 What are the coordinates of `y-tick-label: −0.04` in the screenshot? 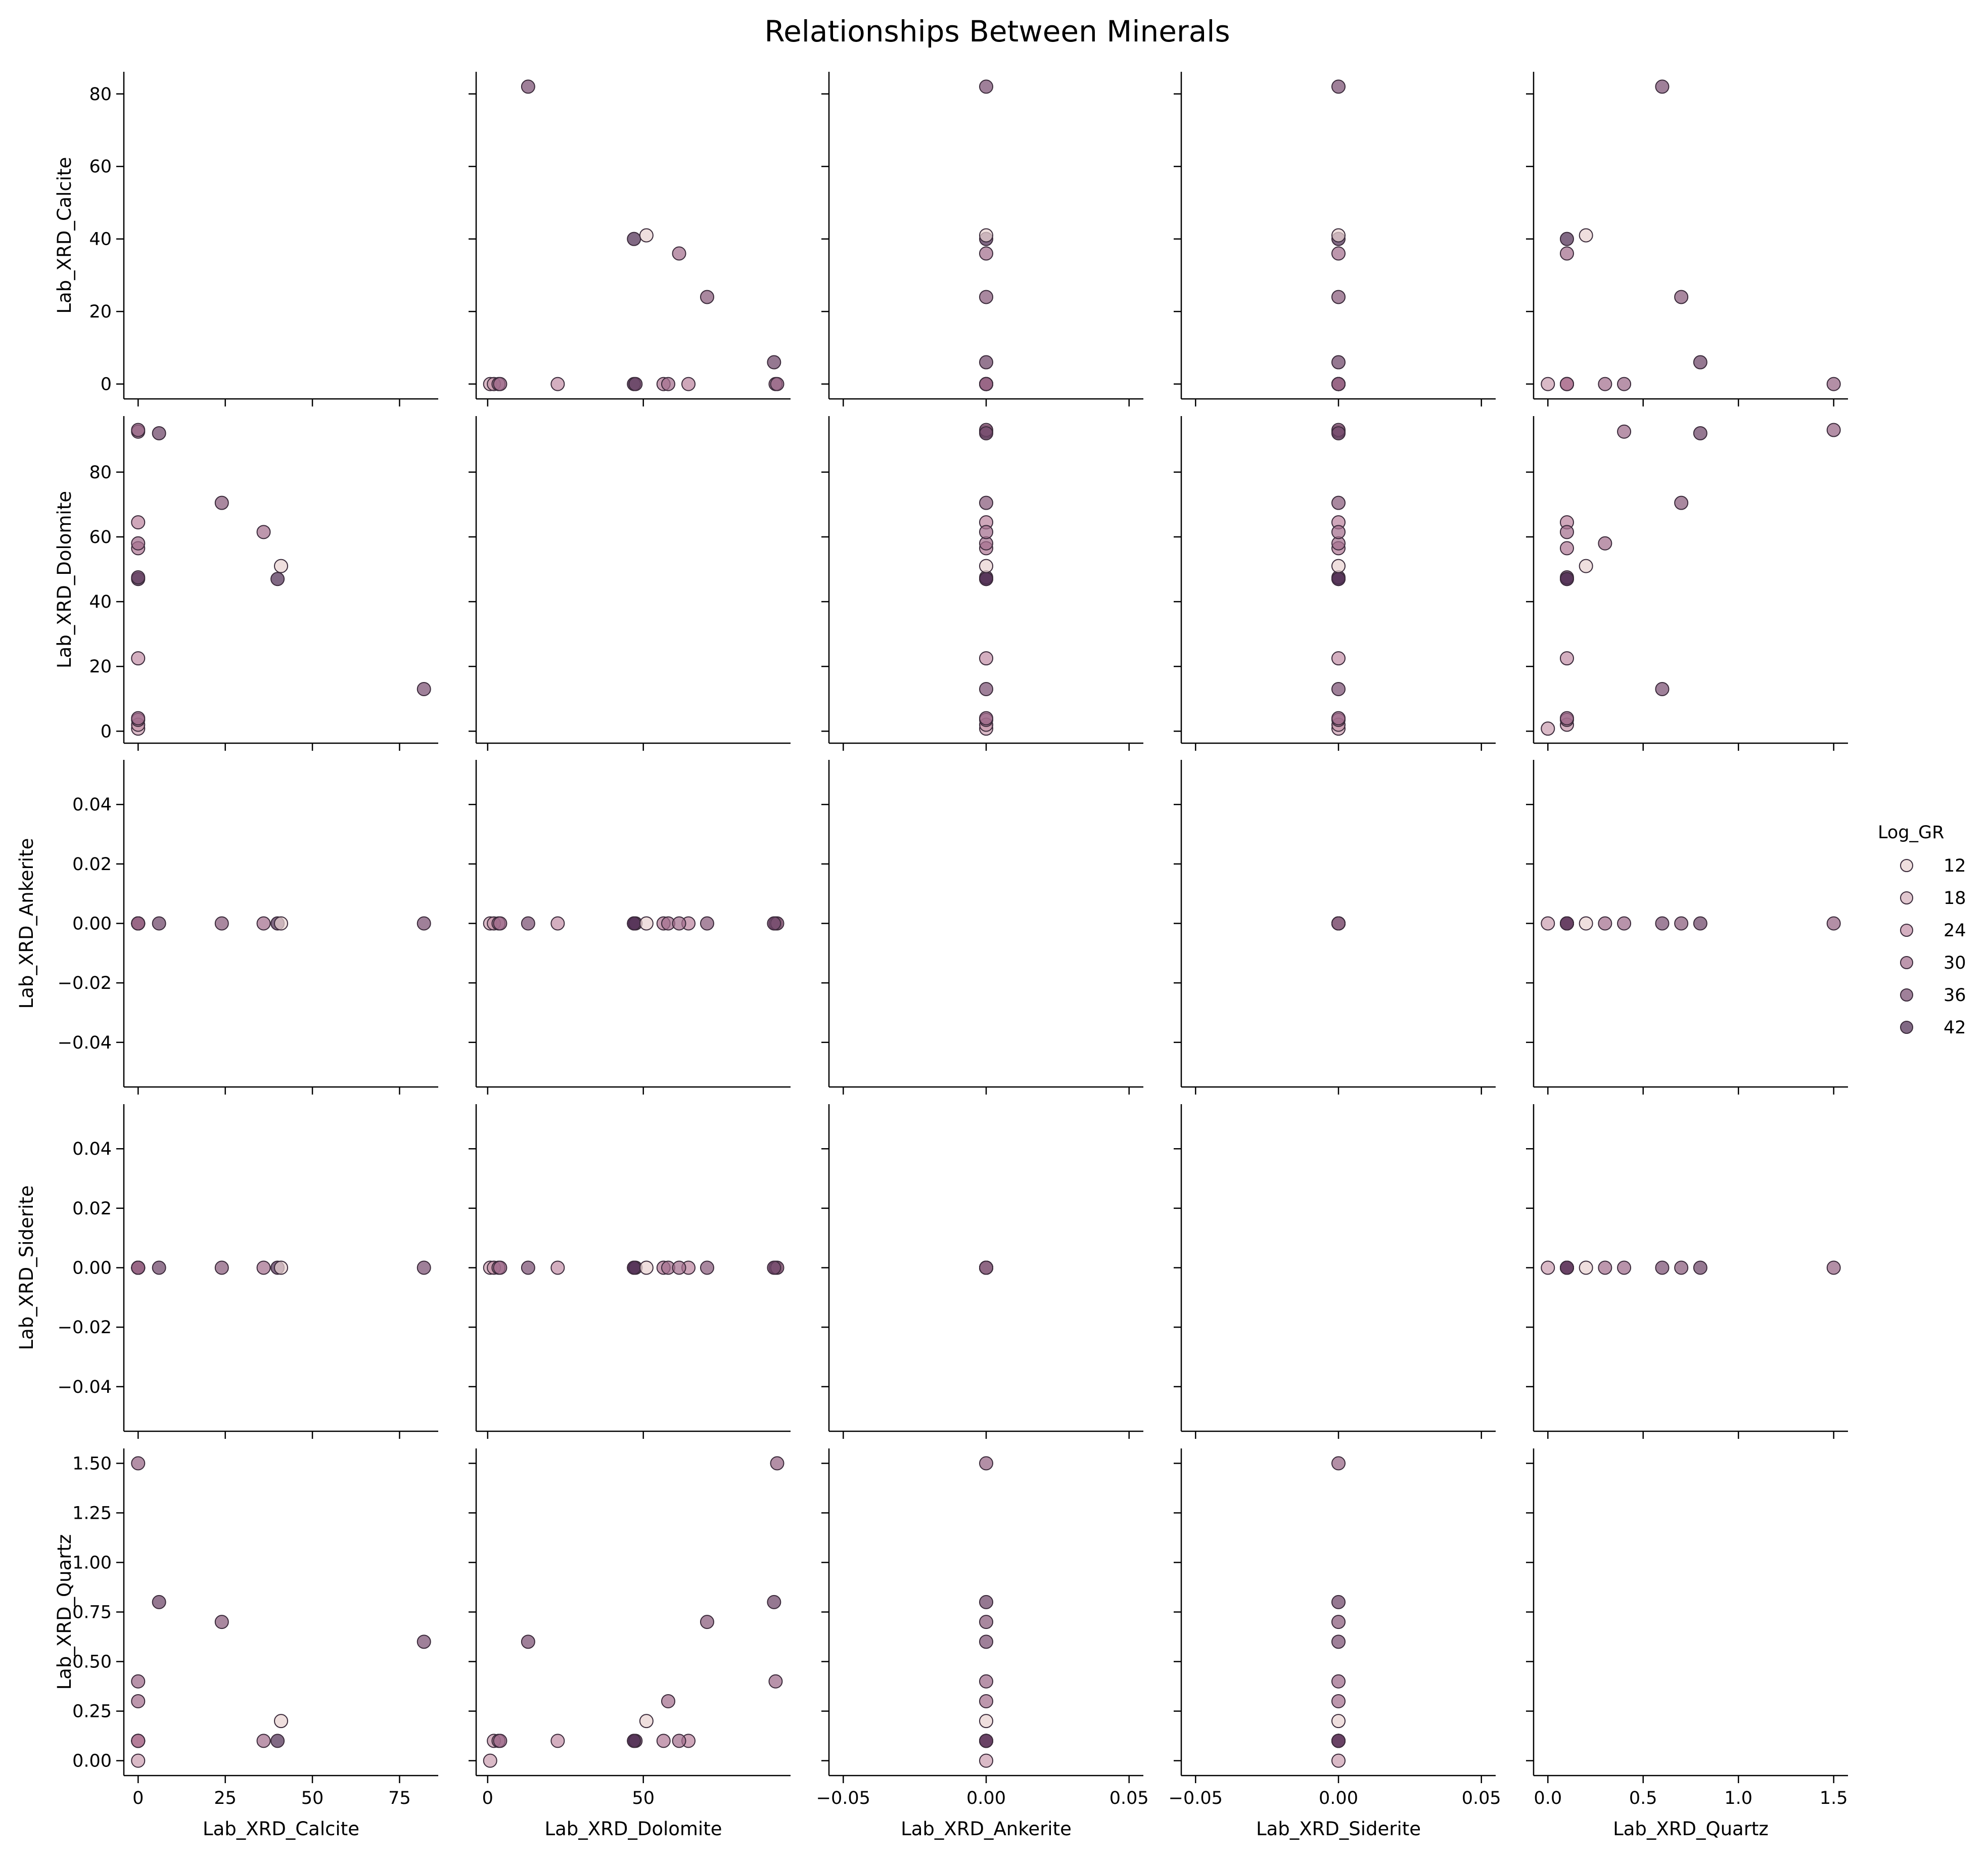 It's located at (85, 1043).